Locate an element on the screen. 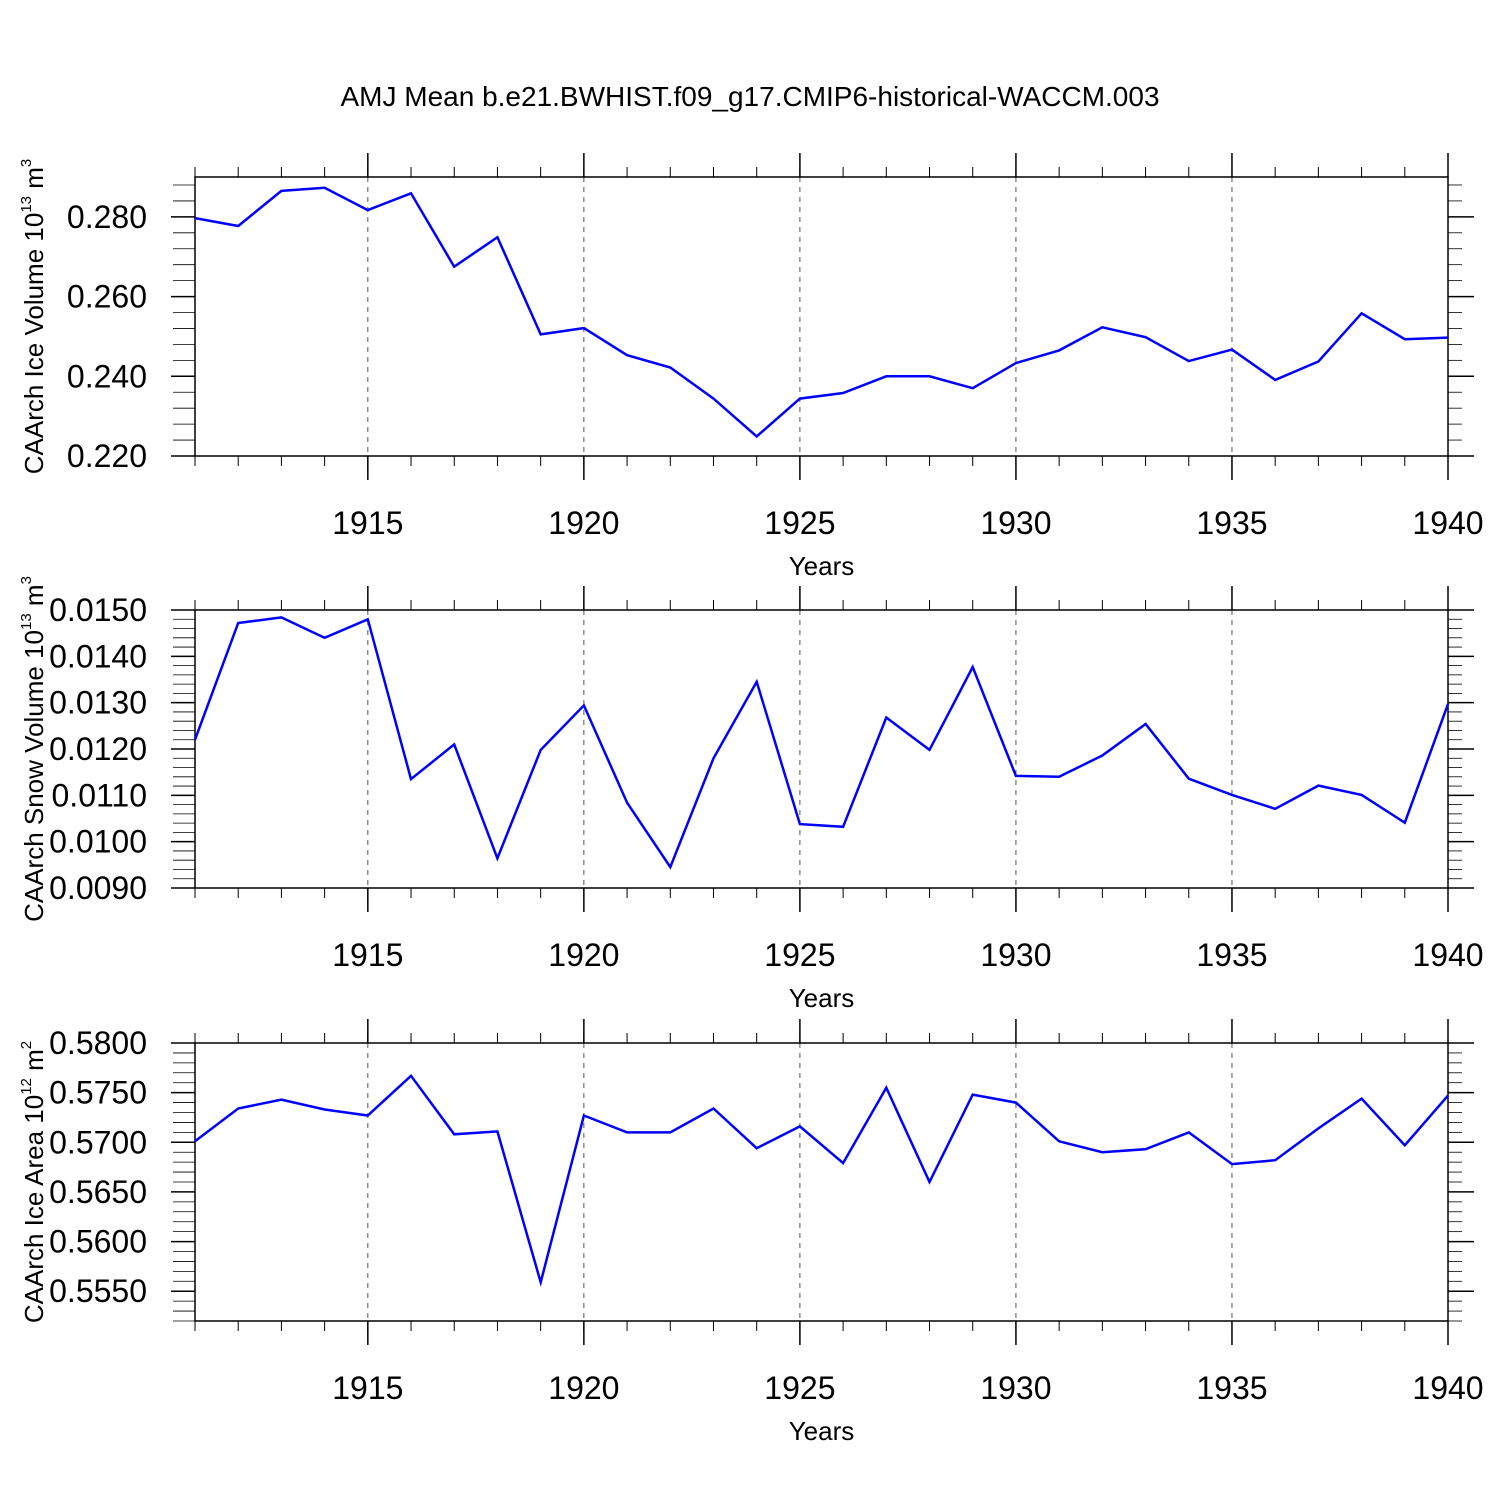 The height and width of the screenshot is (1500, 1500). y-tick-label: 0.0140 is located at coordinates (98, 656).